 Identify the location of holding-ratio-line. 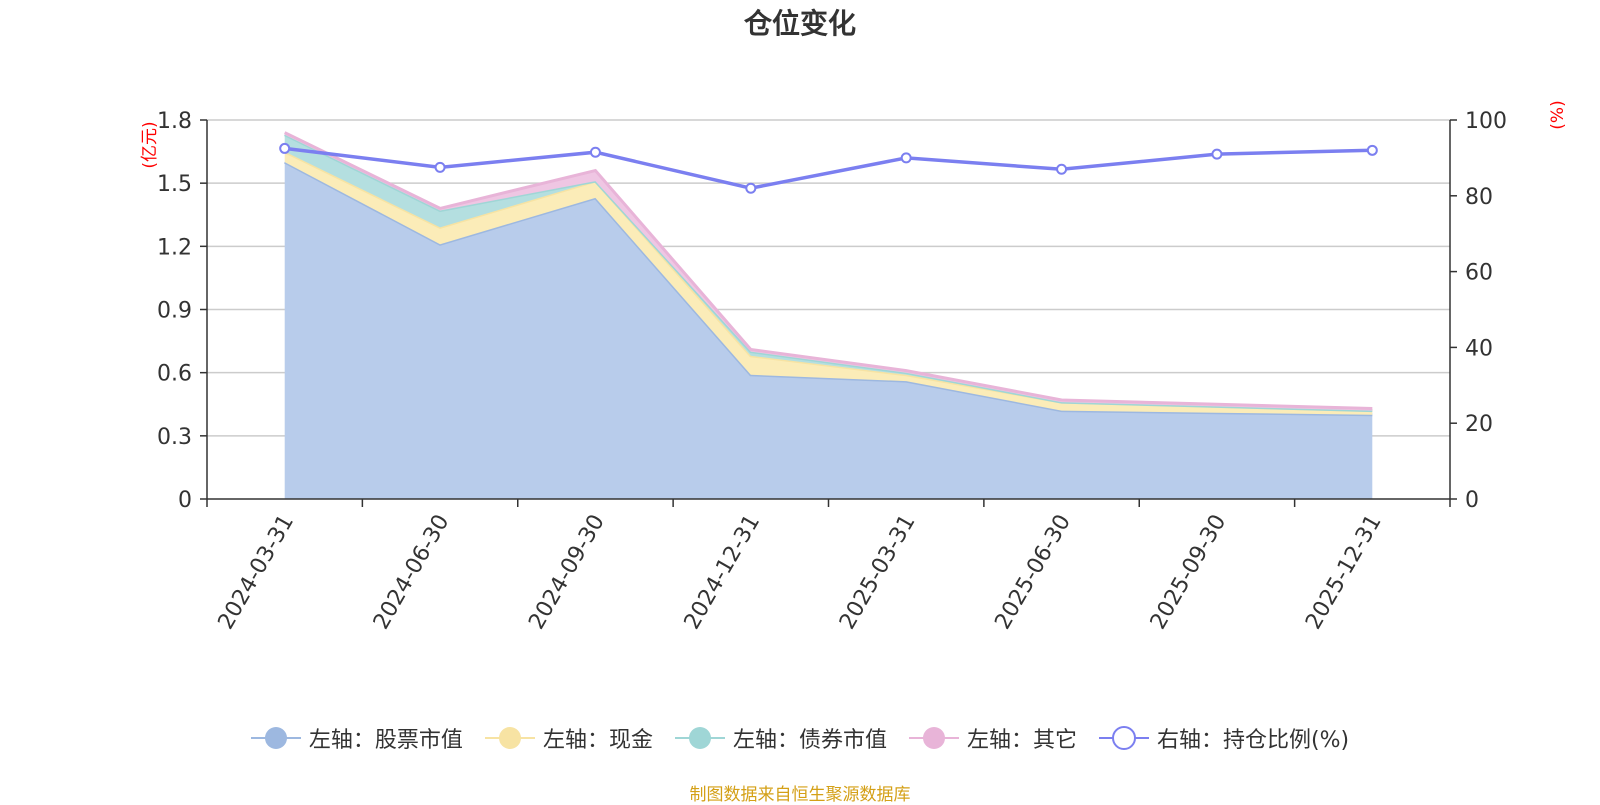
(828, 168).